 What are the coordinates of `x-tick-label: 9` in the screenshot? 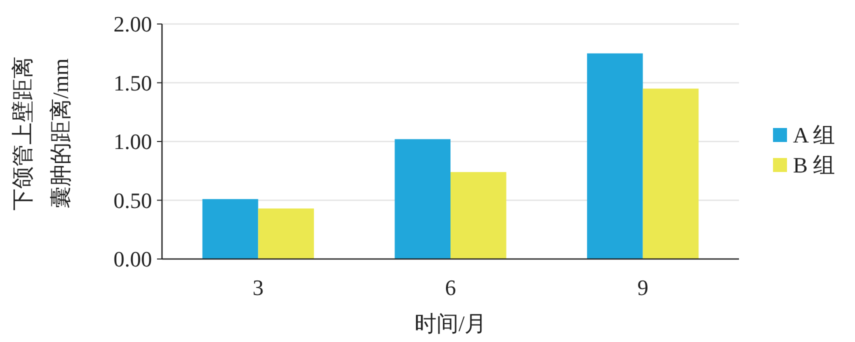 It's located at (642, 287).